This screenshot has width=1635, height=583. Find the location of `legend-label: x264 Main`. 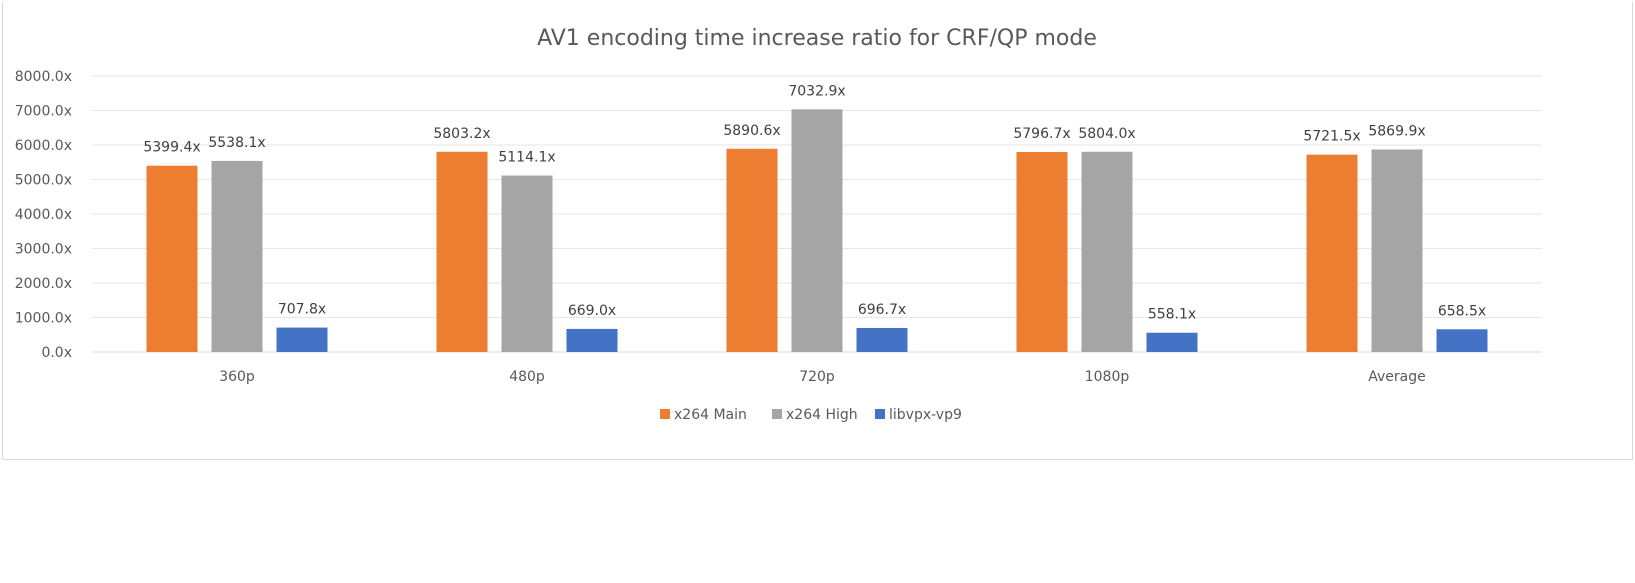

legend-label: x264 Main is located at coordinates (710, 415).